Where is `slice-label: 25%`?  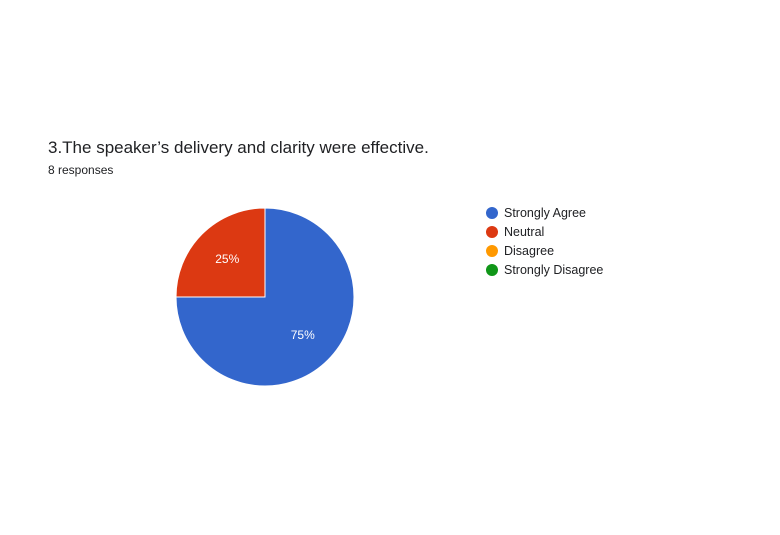
slice-label: 25% is located at coordinates (227, 259).